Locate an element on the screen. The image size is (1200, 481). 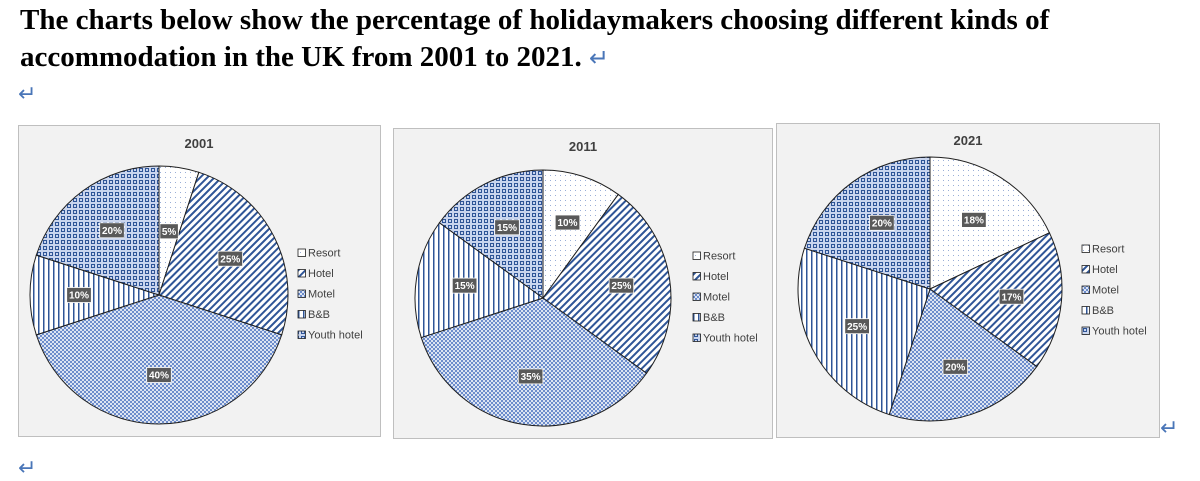
data-label-bb: 25% is located at coordinates (857, 326).